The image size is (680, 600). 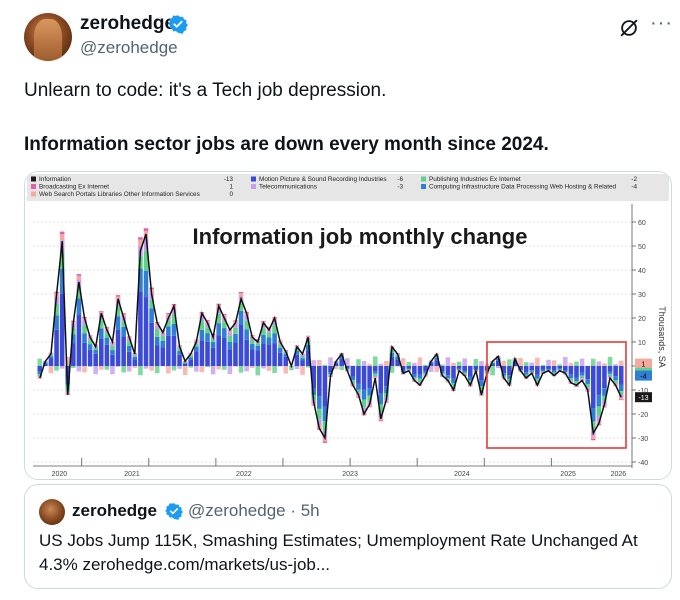 I want to click on grok-icon, so click(x=629, y=28).